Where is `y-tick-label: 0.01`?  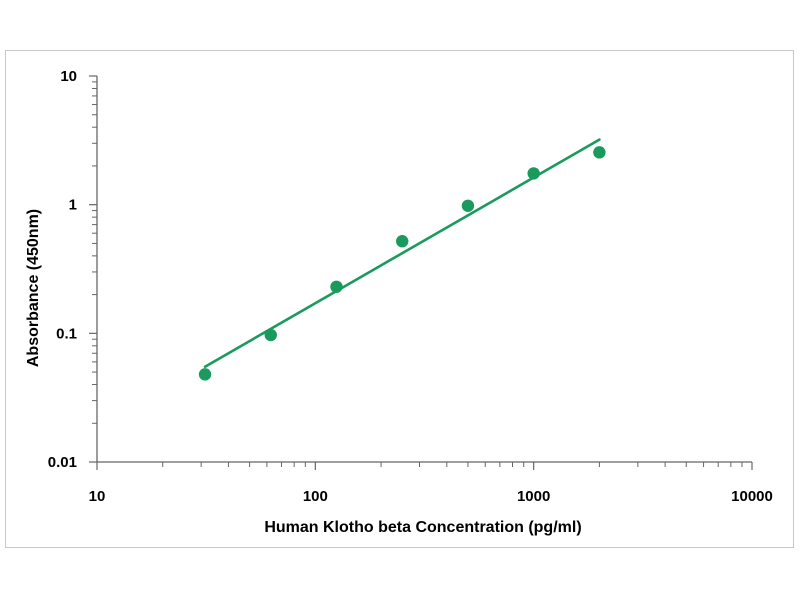
y-tick-label: 0.01 is located at coordinates (62, 462).